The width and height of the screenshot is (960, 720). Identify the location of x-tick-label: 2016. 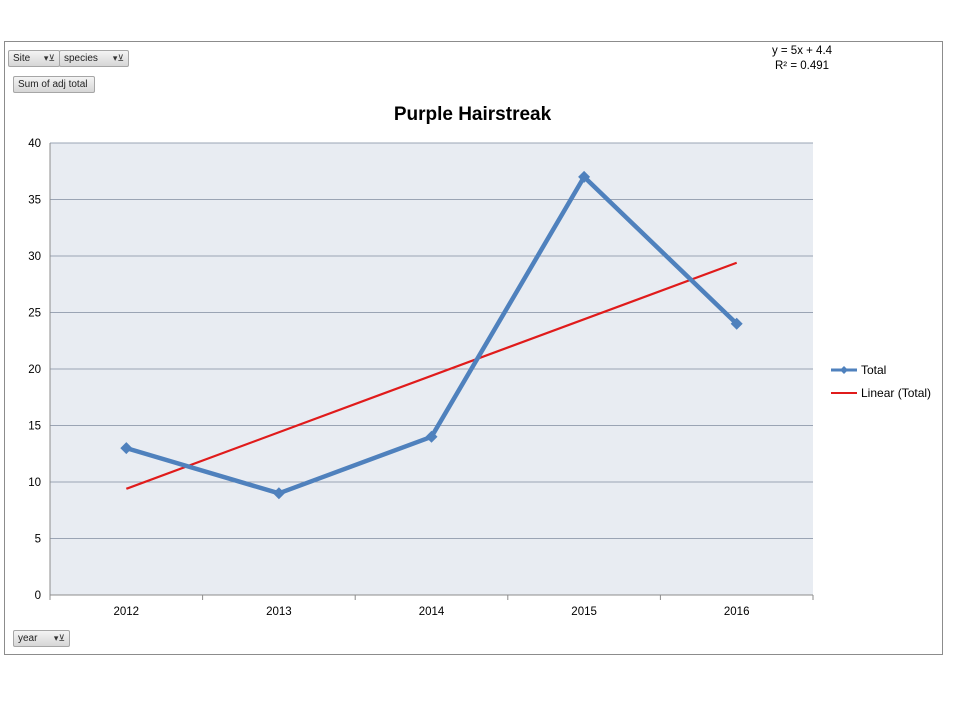
(737, 612).